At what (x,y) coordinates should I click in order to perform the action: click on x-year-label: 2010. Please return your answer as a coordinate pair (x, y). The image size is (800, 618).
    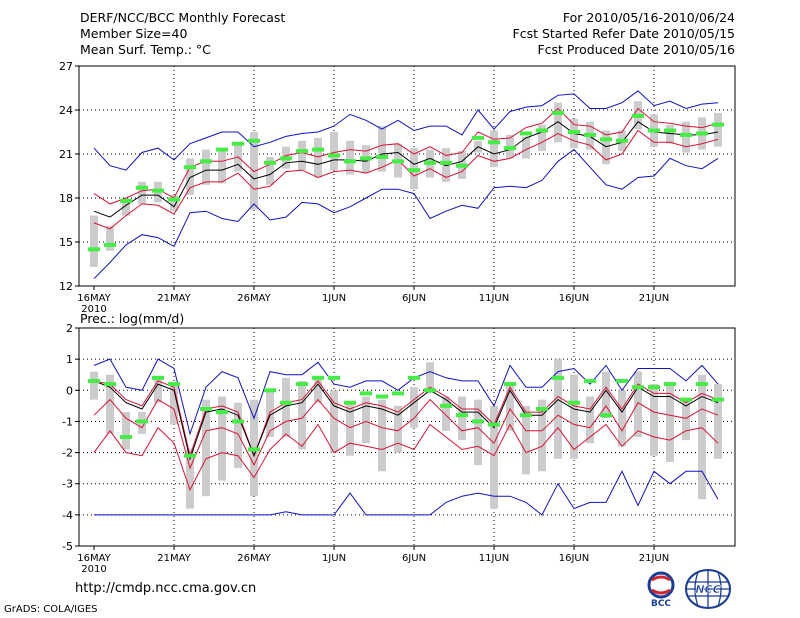
    Looking at the image, I should click on (93, 309).